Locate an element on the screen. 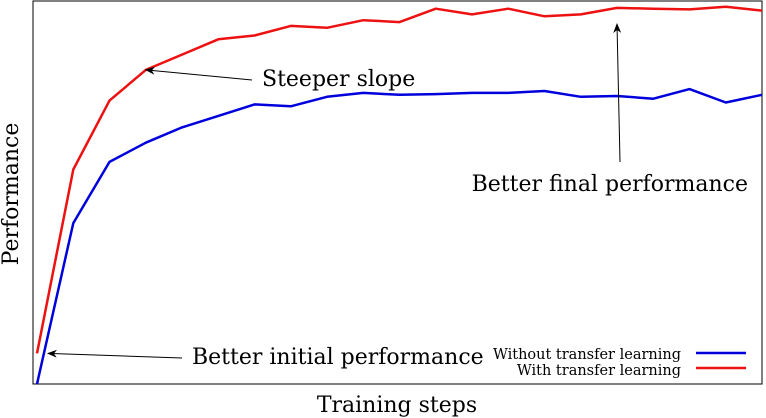 The height and width of the screenshot is (418, 766). x-axis-label: Training steps is located at coordinates (397, 405).